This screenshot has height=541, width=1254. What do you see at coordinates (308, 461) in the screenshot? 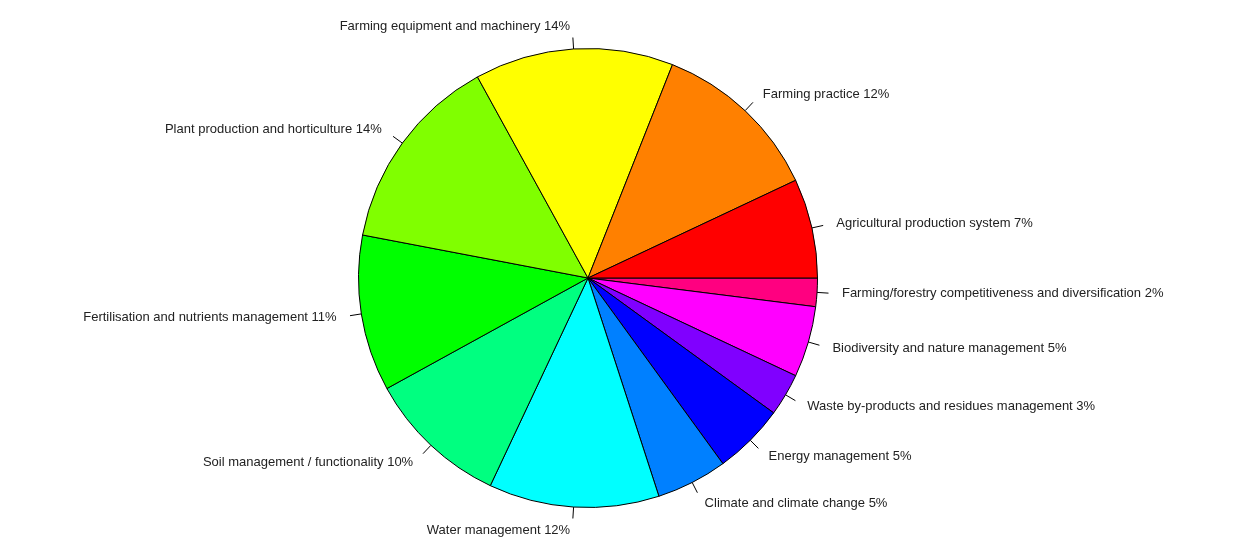
I see `slice-label: Soil management / functionality 10%` at bounding box center [308, 461].